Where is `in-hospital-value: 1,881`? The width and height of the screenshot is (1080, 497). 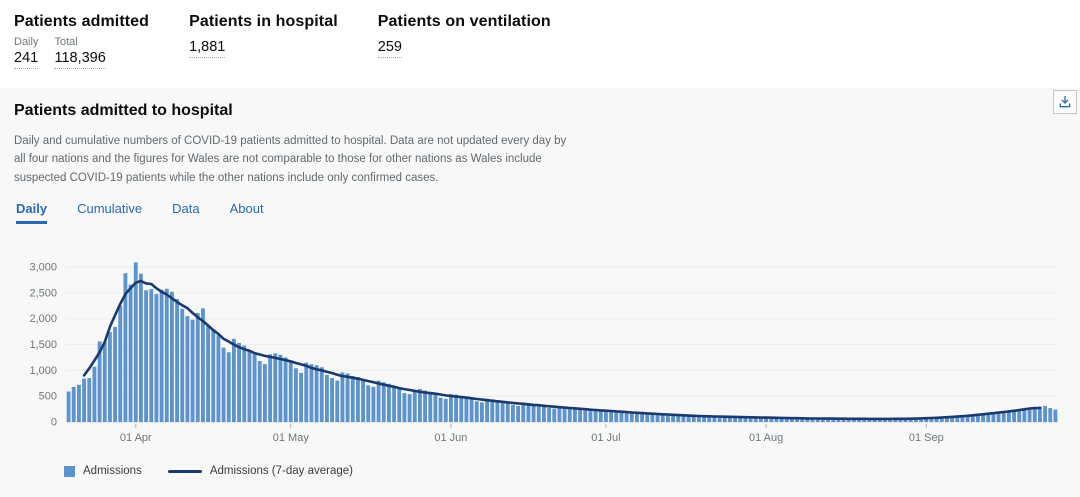 in-hospital-value: 1,881 is located at coordinates (207, 48).